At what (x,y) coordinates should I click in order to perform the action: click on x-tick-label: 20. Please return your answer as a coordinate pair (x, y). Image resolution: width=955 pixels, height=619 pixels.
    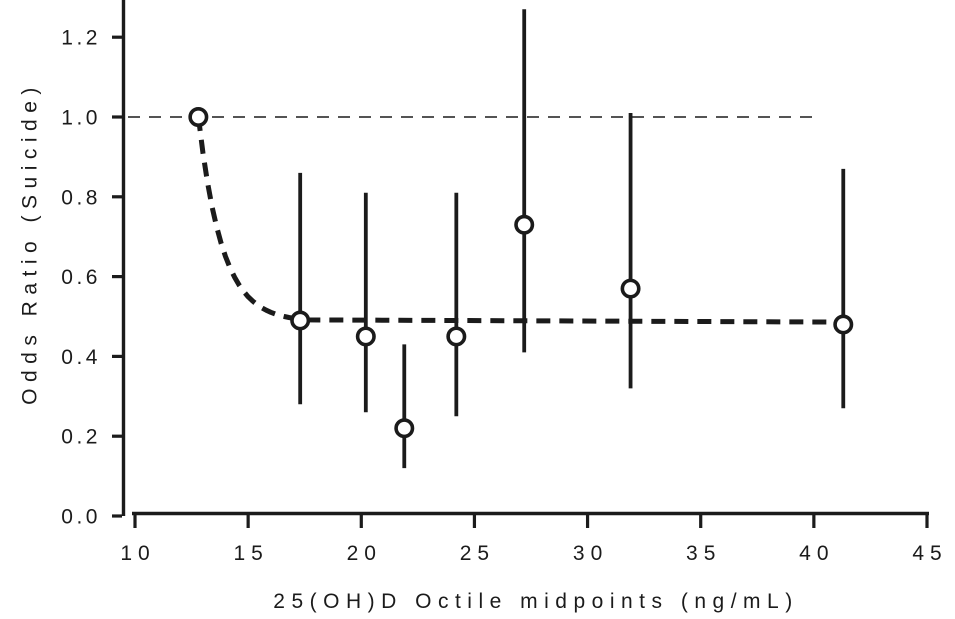
    Looking at the image, I should click on (364, 553).